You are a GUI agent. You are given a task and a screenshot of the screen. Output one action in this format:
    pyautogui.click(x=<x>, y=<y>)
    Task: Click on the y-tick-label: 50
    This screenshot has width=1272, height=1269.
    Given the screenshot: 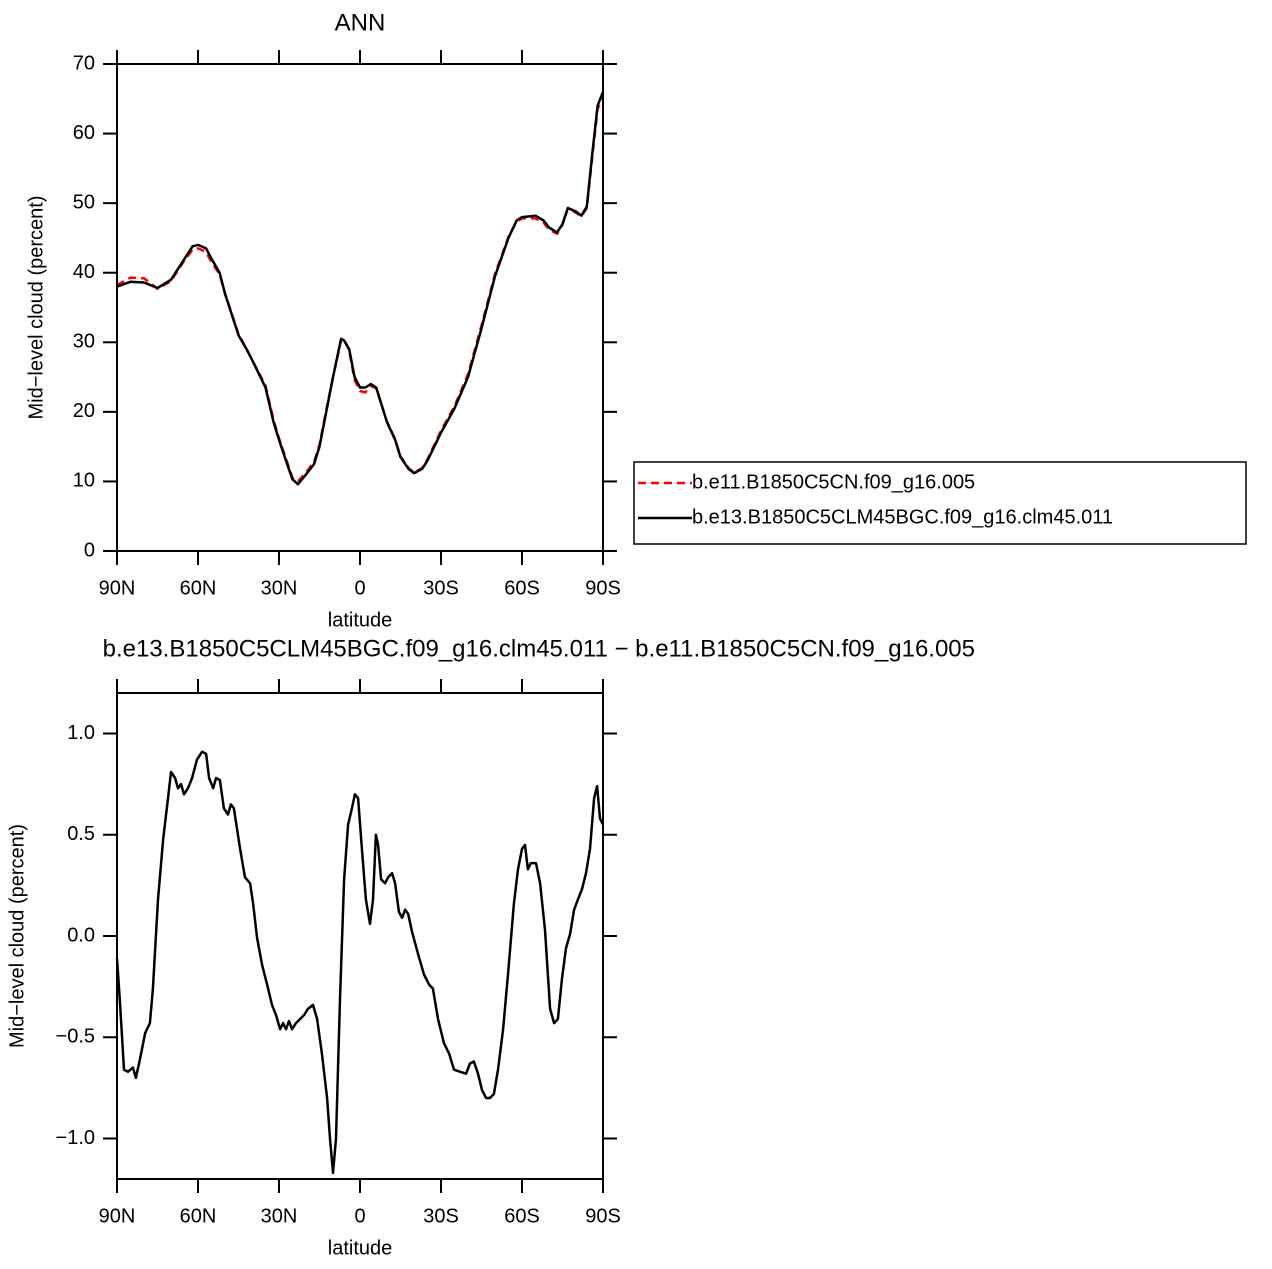 What is the action you would take?
    pyautogui.click(x=84, y=202)
    